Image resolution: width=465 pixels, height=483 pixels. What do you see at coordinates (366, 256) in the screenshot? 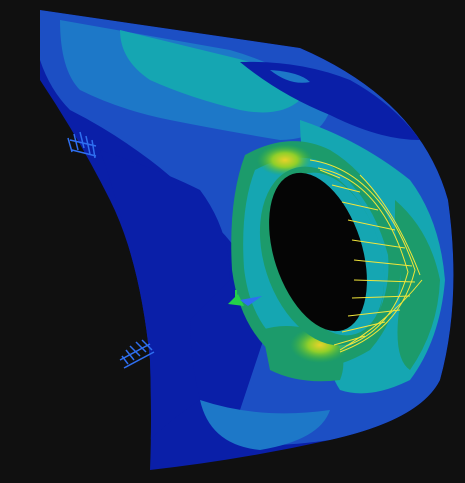
I see `bearing-load` at bounding box center [366, 256].